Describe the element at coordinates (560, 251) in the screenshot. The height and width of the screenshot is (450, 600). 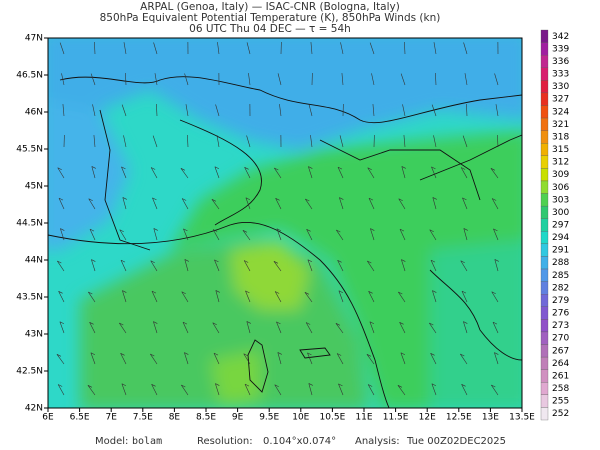
I see `colorbar-label: 291` at that location.